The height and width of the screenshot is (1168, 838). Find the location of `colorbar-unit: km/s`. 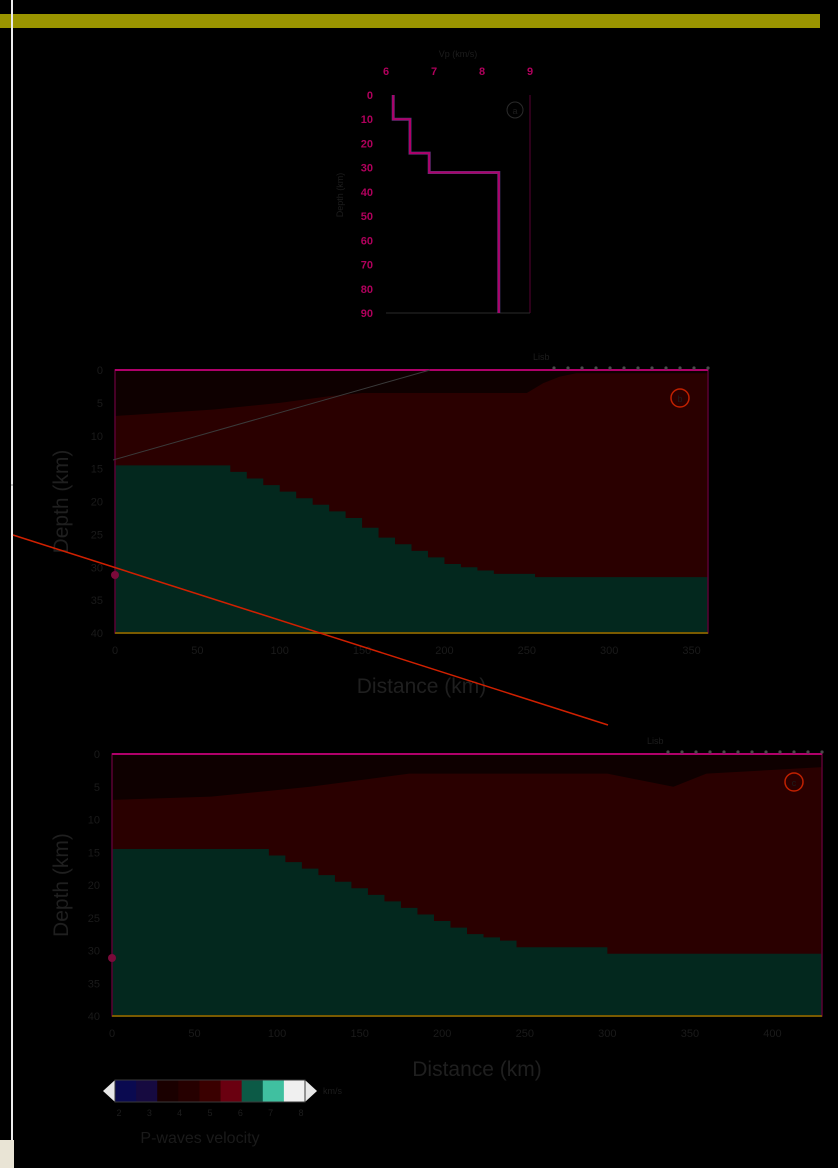

colorbar-unit: km/s is located at coordinates (332, 1091).